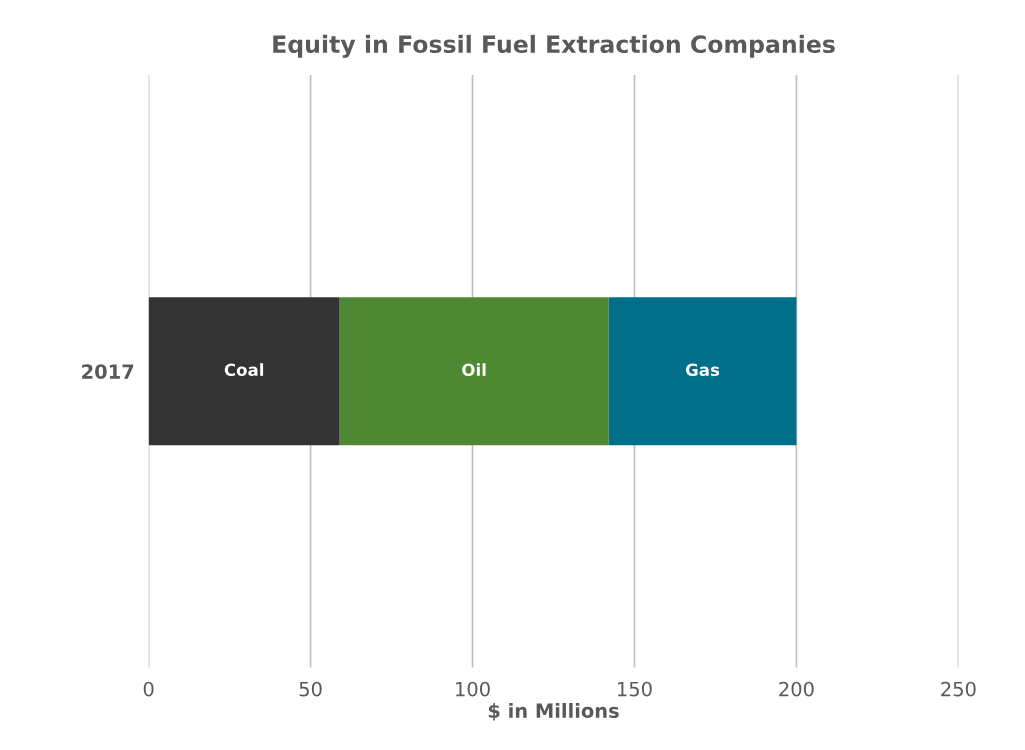 The height and width of the screenshot is (750, 1025). What do you see at coordinates (958, 689) in the screenshot?
I see `x-tick-label: 250` at bounding box center [958, 689].